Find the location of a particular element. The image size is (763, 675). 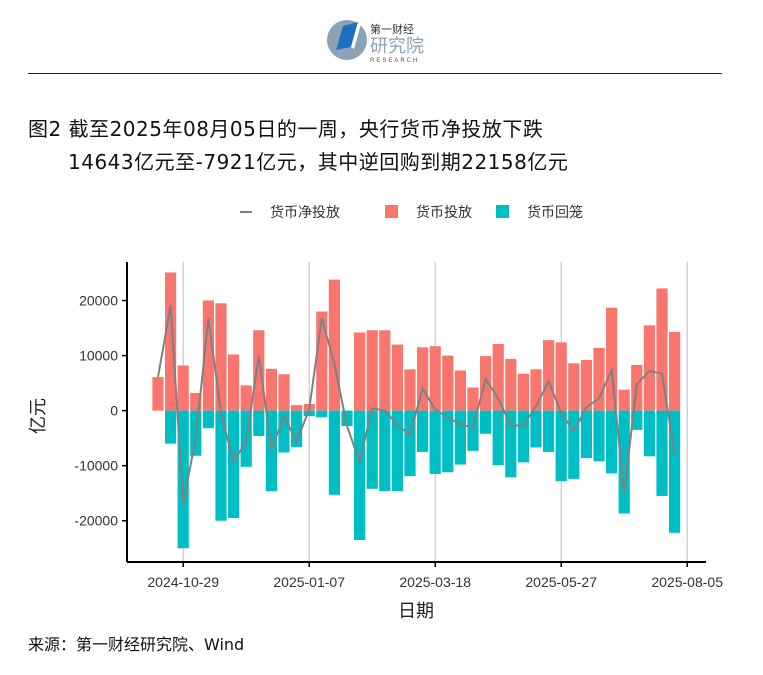

legend-injection-swatch is located at coordinates (391, 211).